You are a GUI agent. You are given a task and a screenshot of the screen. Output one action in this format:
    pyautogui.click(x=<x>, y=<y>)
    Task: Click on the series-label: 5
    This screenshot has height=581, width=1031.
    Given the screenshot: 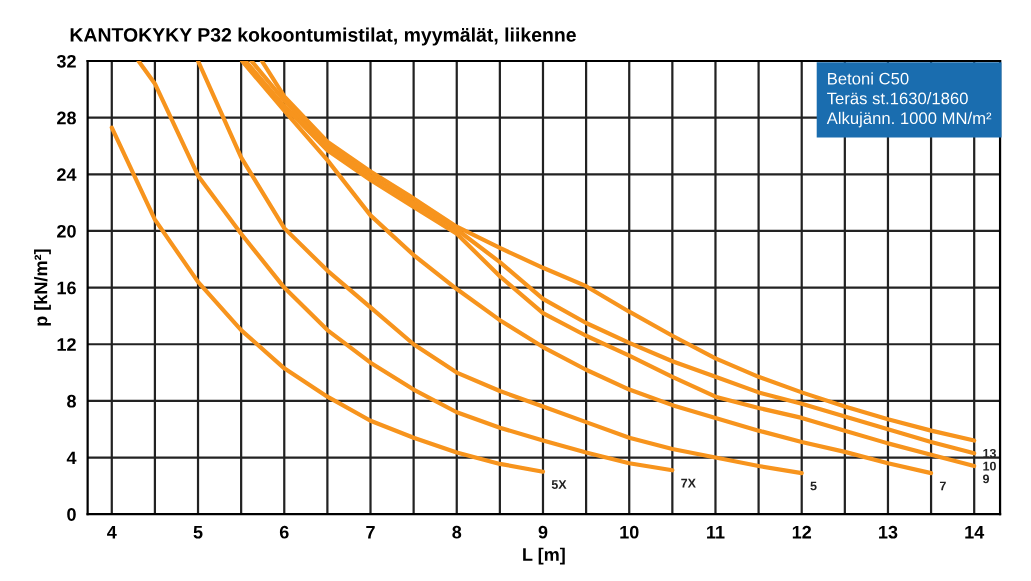 What is the action you would take?
    pyautogui.click(x=813, y=486)
    